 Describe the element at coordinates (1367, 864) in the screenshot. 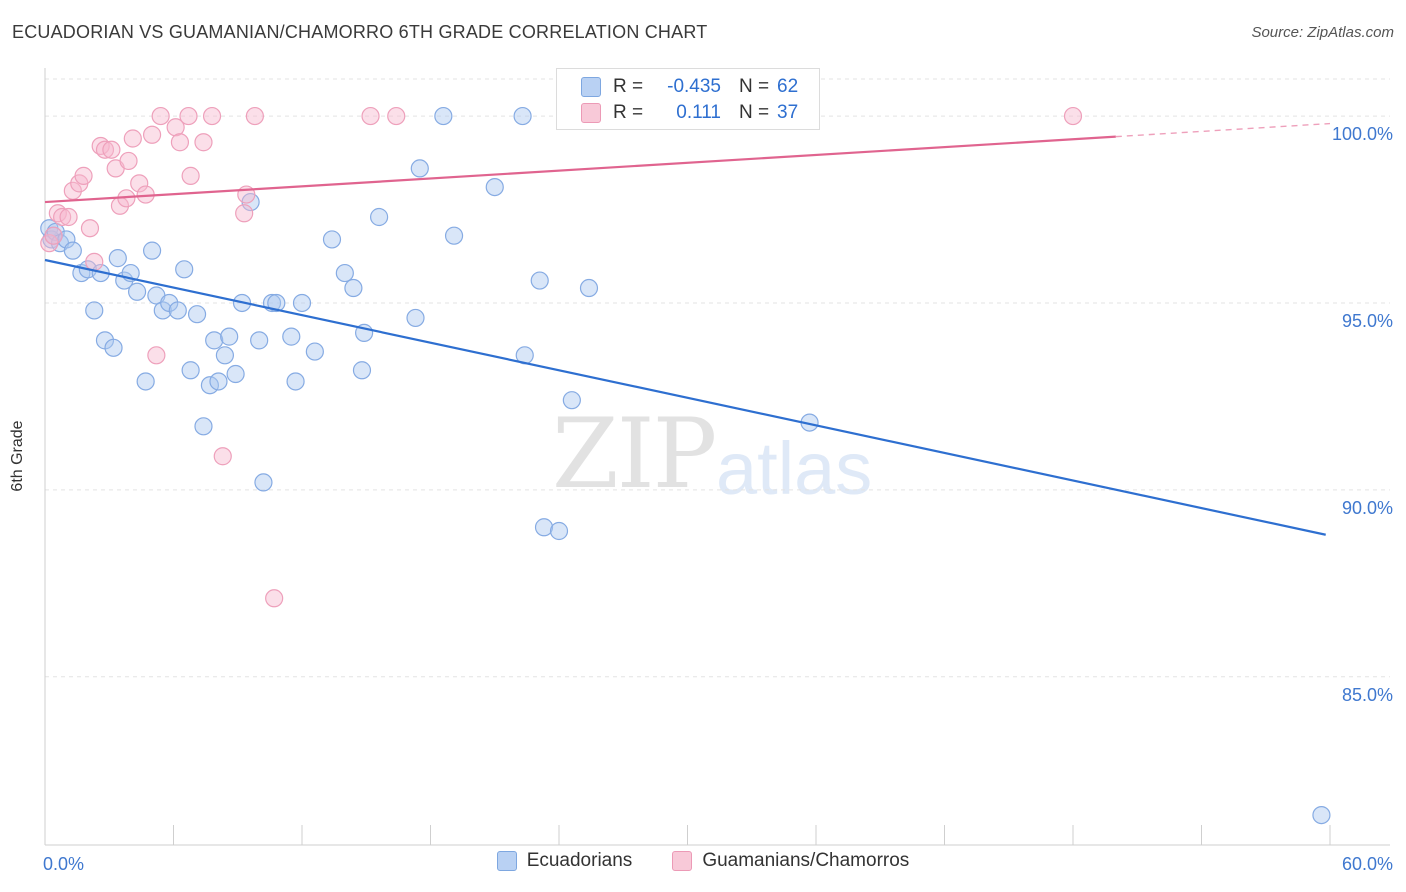

I see `x-tick-label-max: 60.0%` at that location.